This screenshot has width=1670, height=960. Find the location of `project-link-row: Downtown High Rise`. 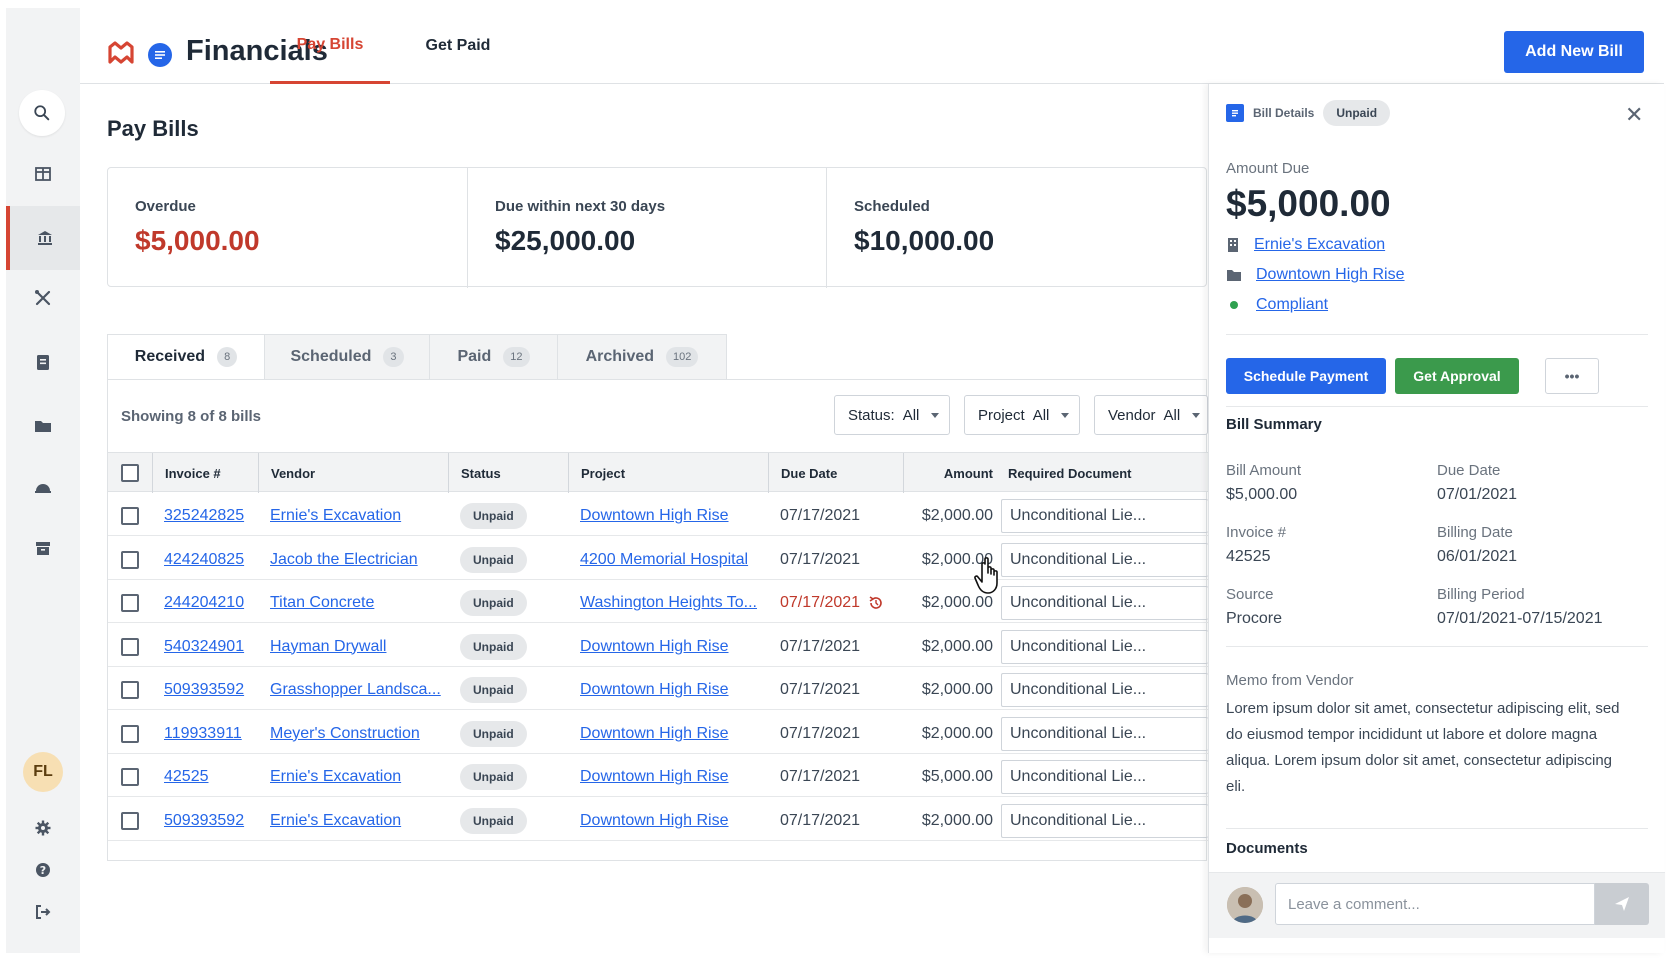

project-link-row: Downtown High Rise is located at coordinates (1315, 275).